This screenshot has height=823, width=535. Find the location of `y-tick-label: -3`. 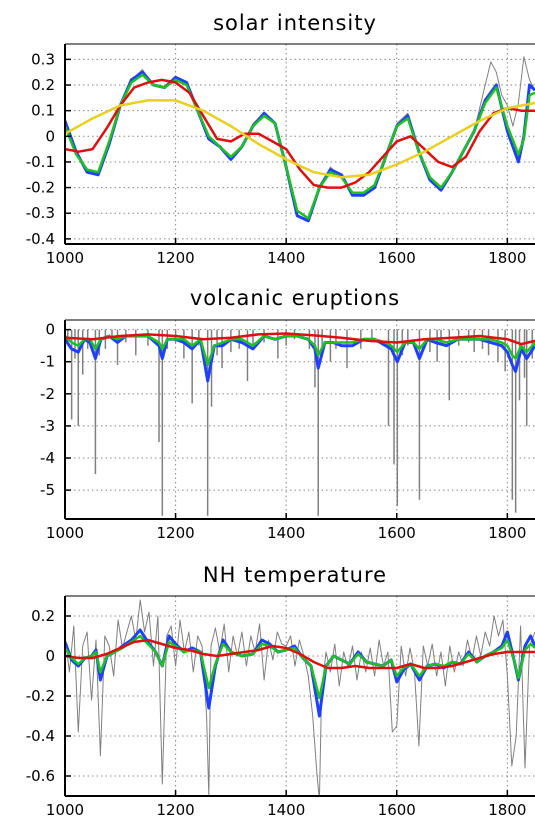

y-tick-label: -3 is located at coordinates (47, 426).